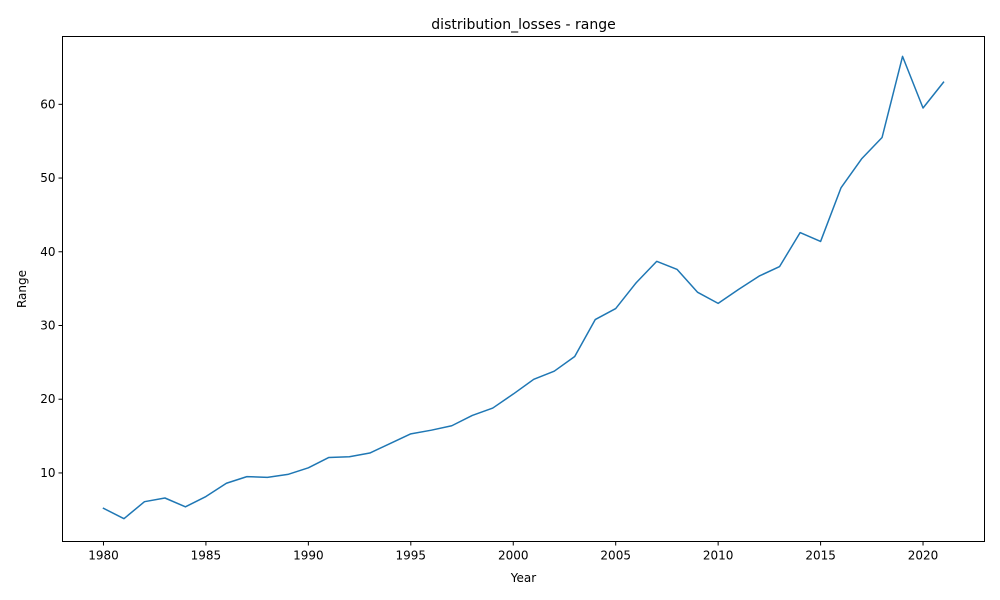  What do you see at coordinates (923, 556) in the screenshot?
I see `x-tick-label: 2020` at bounding box center [923, 556].